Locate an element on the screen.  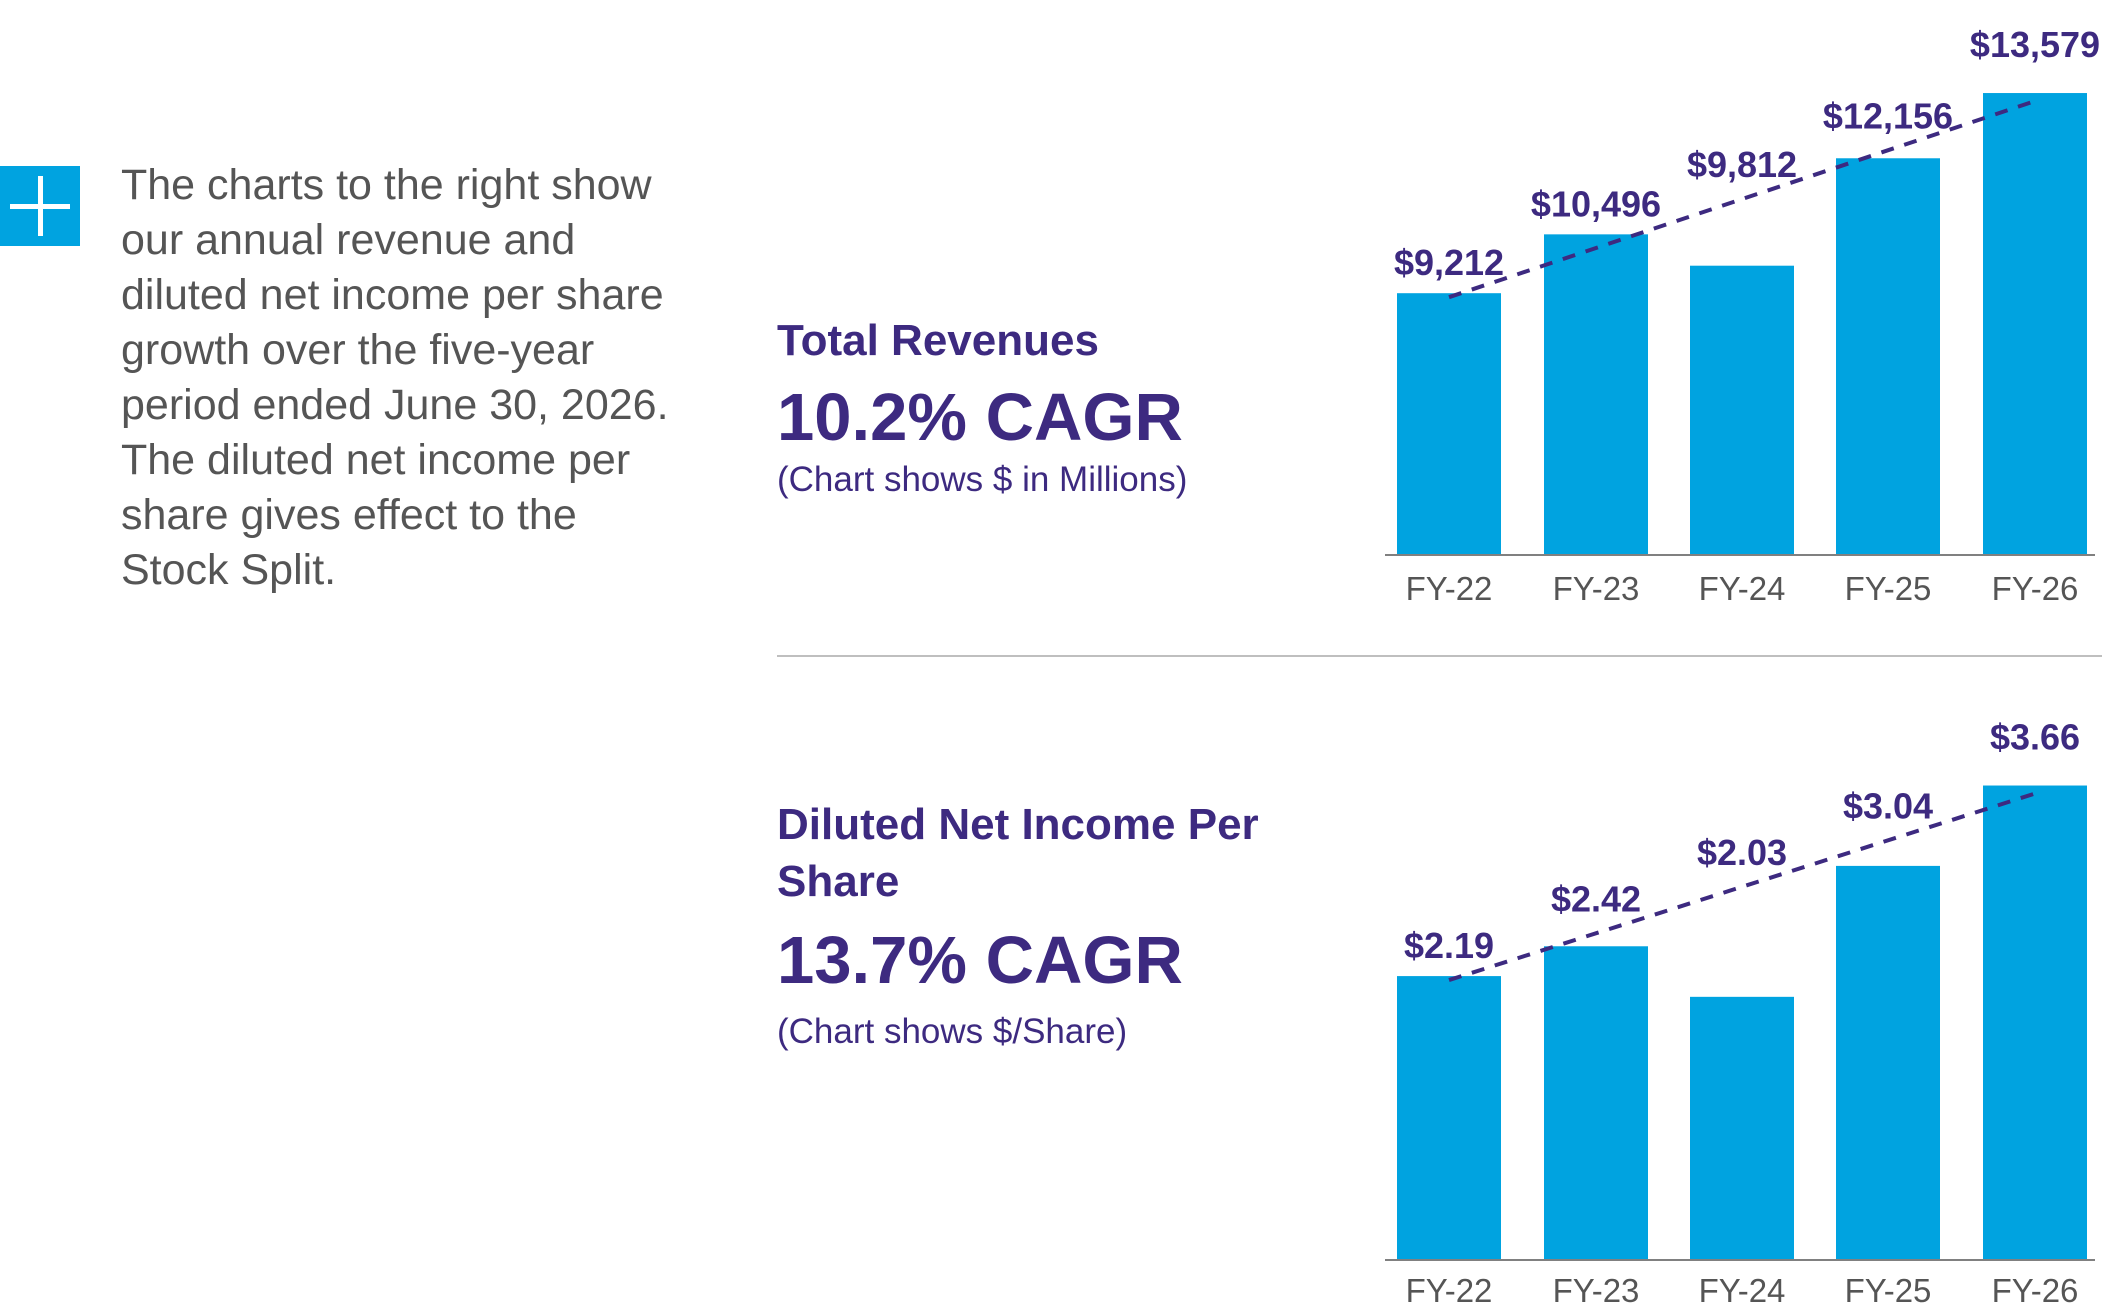
revenue-value-label-fy-26: $13,579 is located at coordinates (2035, 44).